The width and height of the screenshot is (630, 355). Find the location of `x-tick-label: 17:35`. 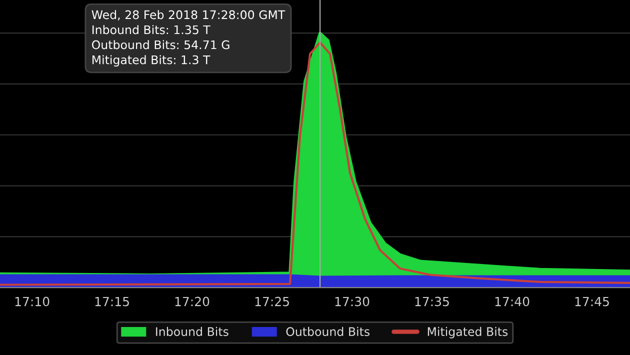

x-tick-label: 17:35 is located at coordinates (432, 301).